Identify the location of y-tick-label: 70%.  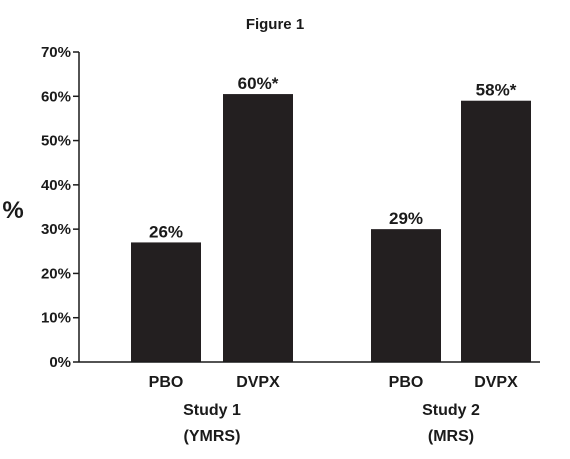
(56, 52).